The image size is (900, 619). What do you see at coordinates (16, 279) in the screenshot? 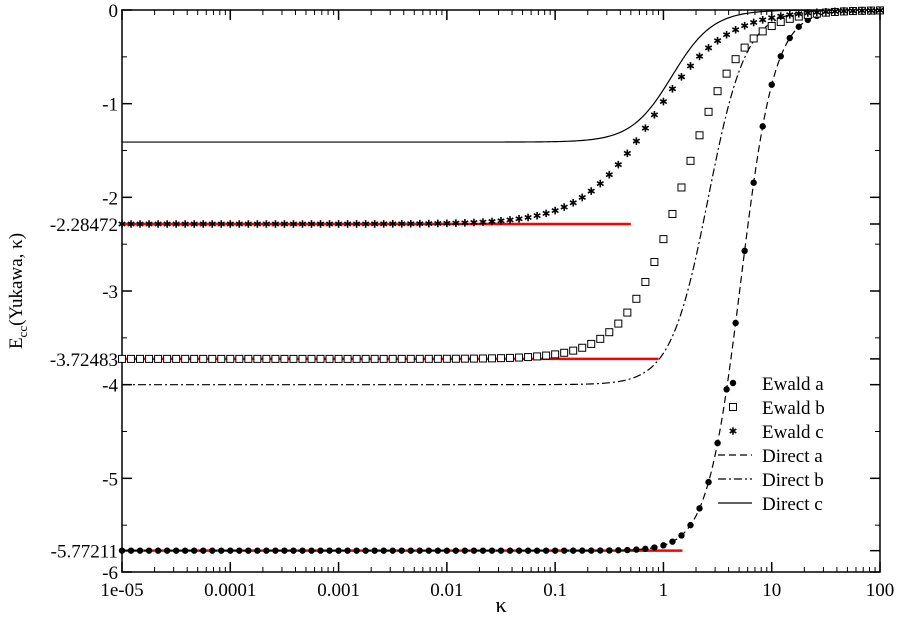
I see `y-axis-label-rest: (Yukawa, κ)` at bounding box center [16, 279].